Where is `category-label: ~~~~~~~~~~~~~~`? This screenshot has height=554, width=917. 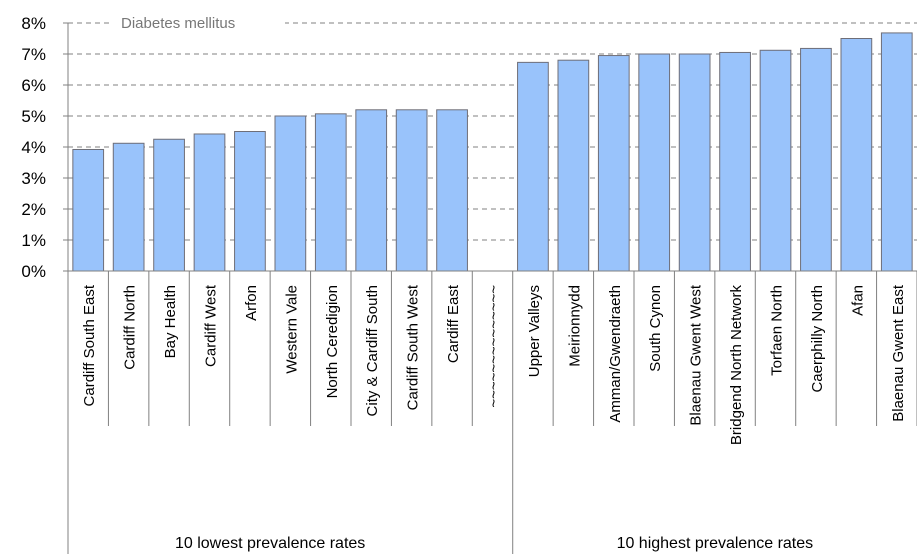
category-label: ~~~~~~~~~~~~~~ is located at coordinates (494, 346).